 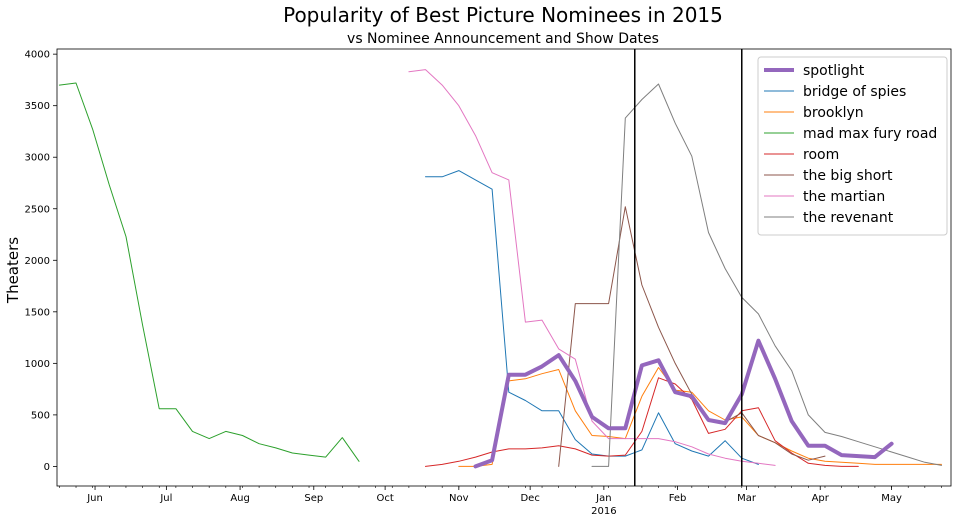 I want to click on y-tick-label-3000: 3000, so click(x=37, y=158).